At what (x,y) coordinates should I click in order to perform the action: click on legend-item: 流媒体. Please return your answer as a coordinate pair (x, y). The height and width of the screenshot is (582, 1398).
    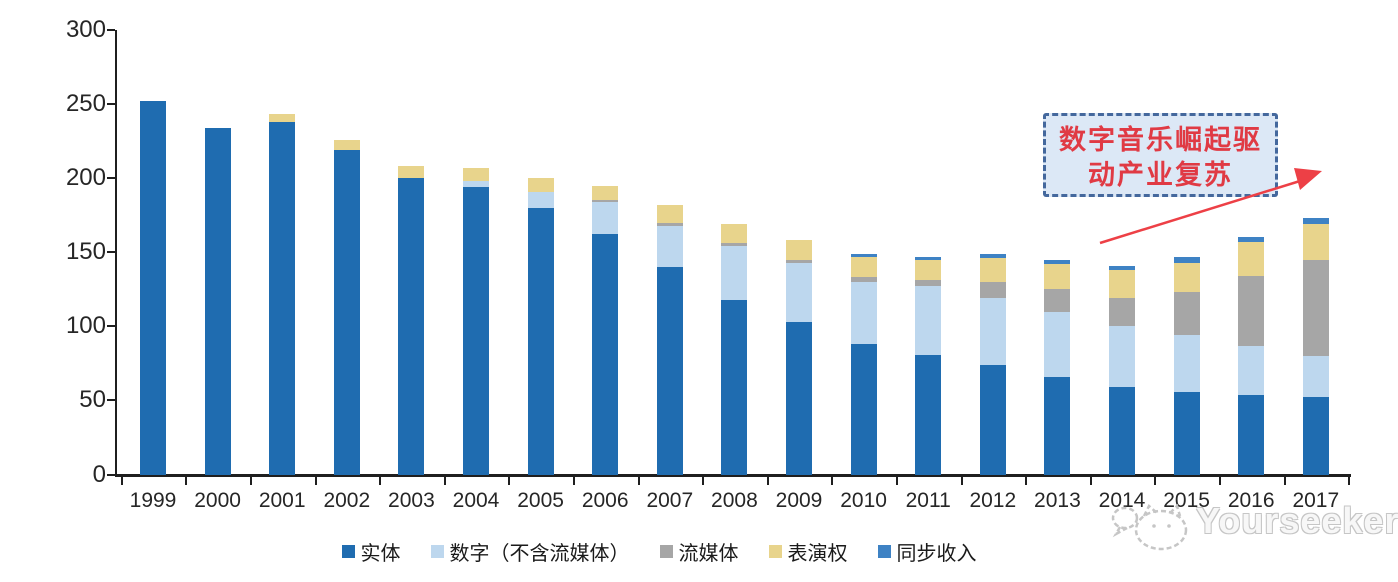
    Looking at the image, I should click on (699, 551).